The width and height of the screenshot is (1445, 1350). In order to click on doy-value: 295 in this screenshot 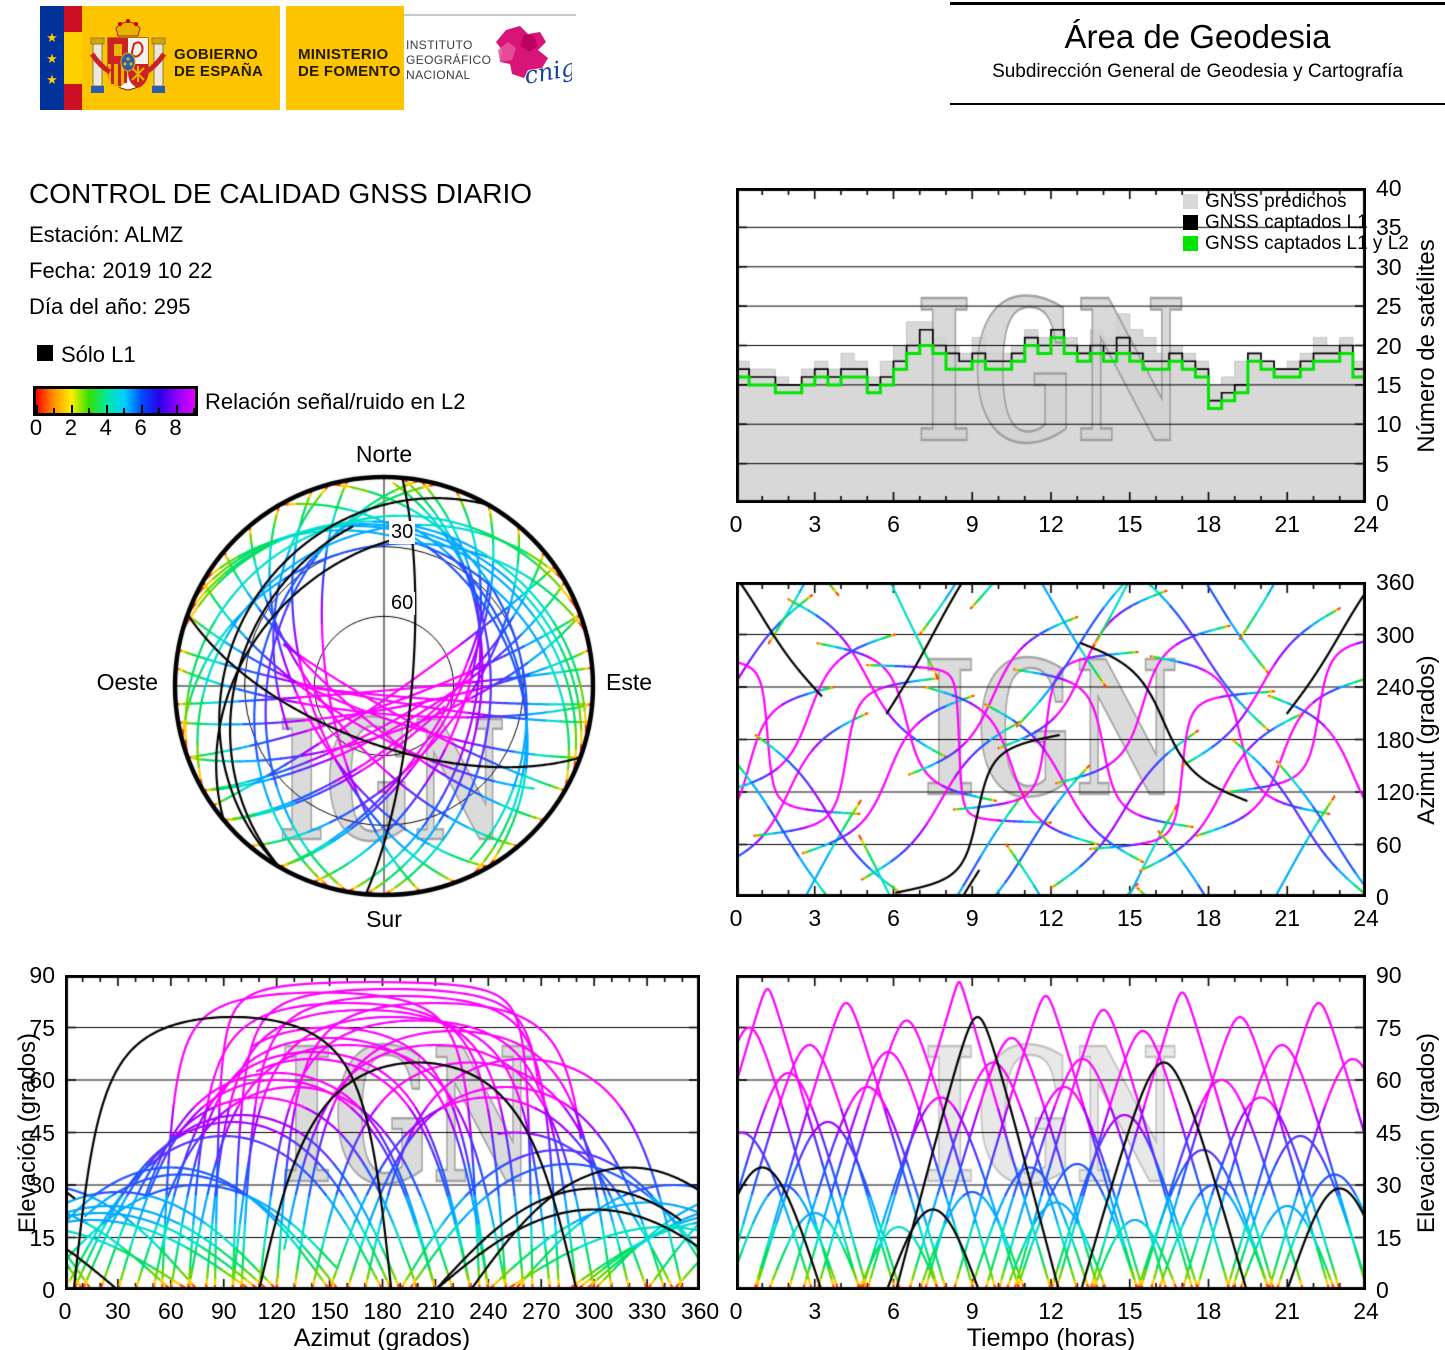, I will do `click(172, 306)`.